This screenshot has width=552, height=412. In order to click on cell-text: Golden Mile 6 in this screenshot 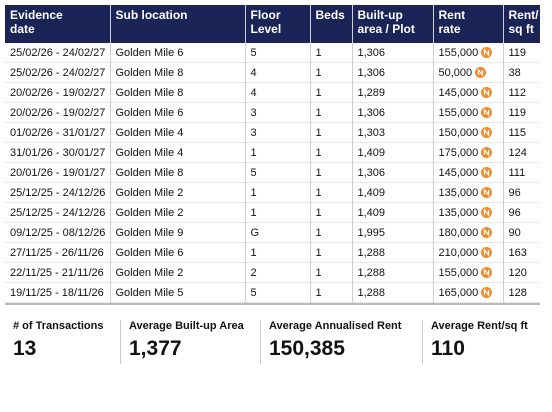, I will do `click(149, 52)`.